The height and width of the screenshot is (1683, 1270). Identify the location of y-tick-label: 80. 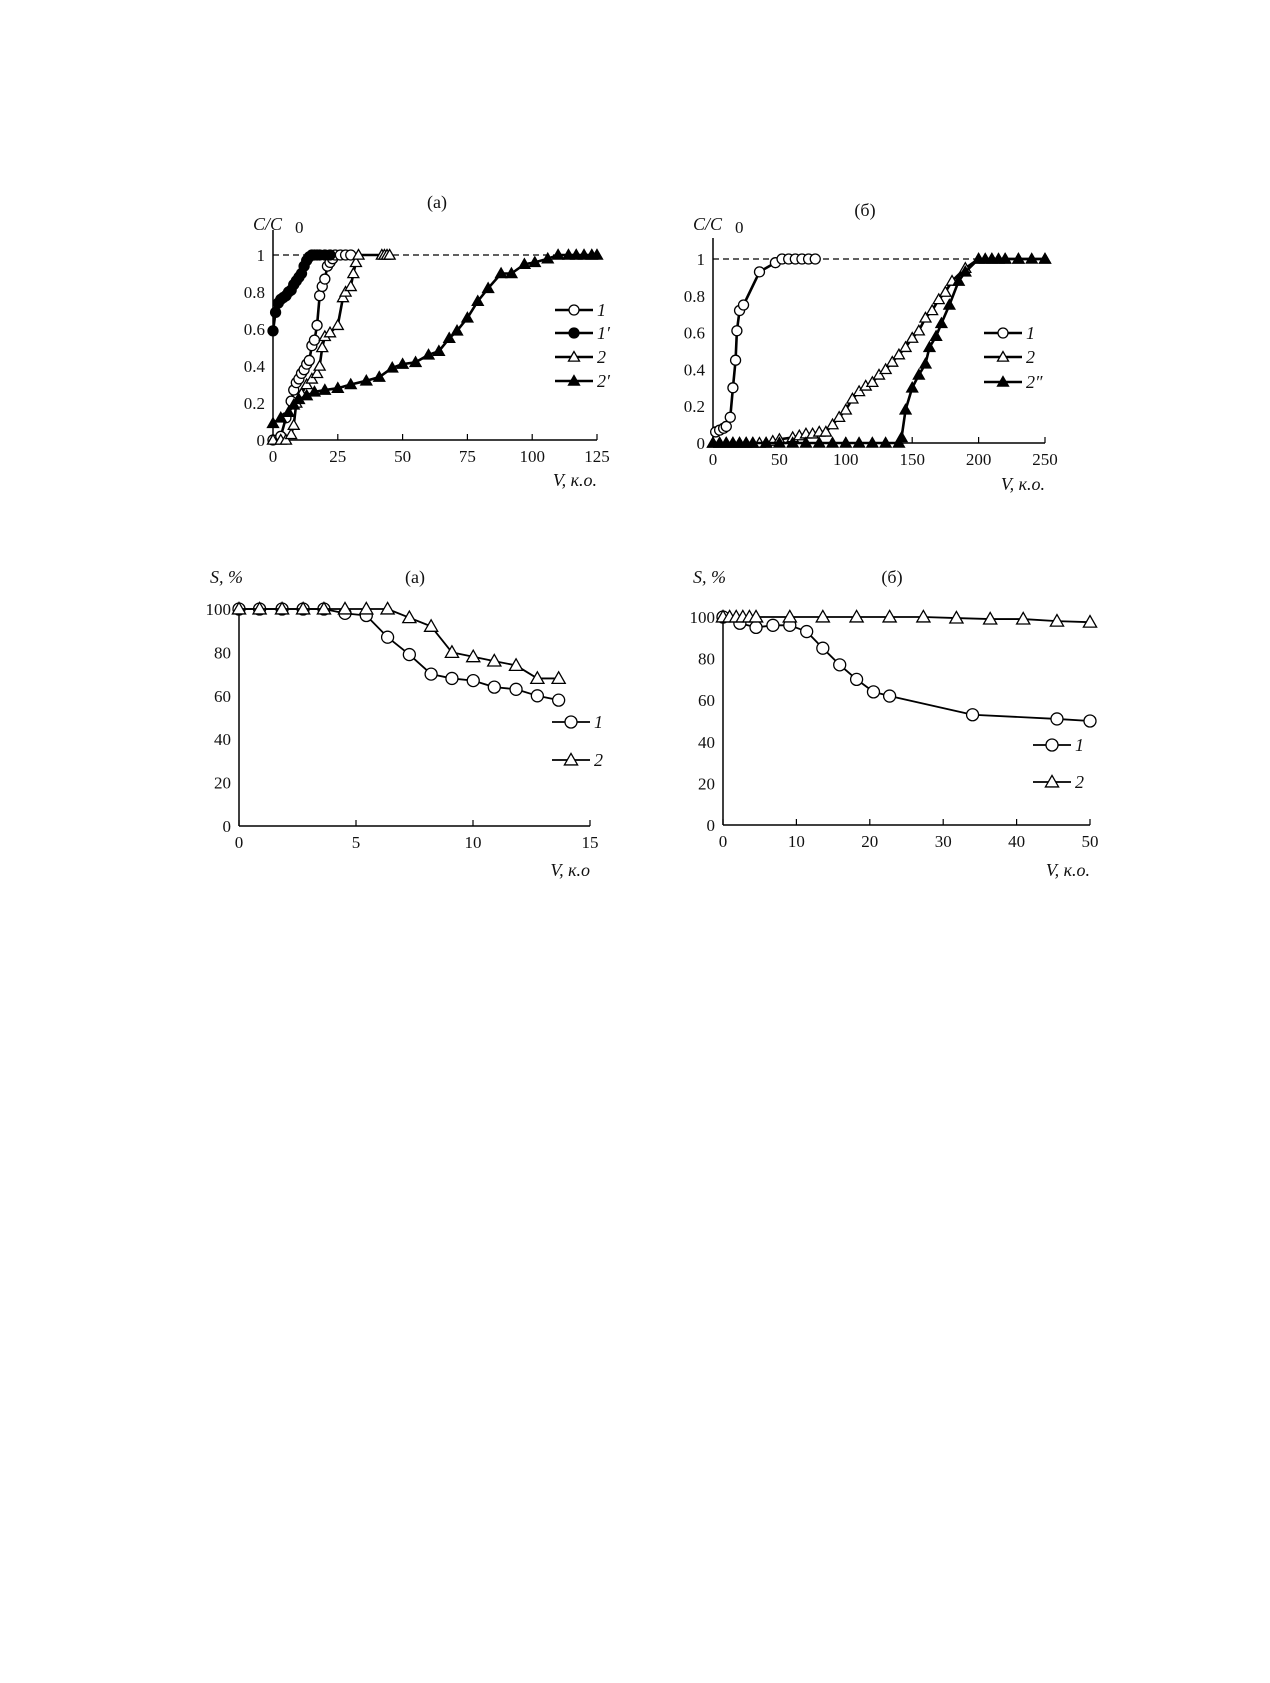
(706, 659).